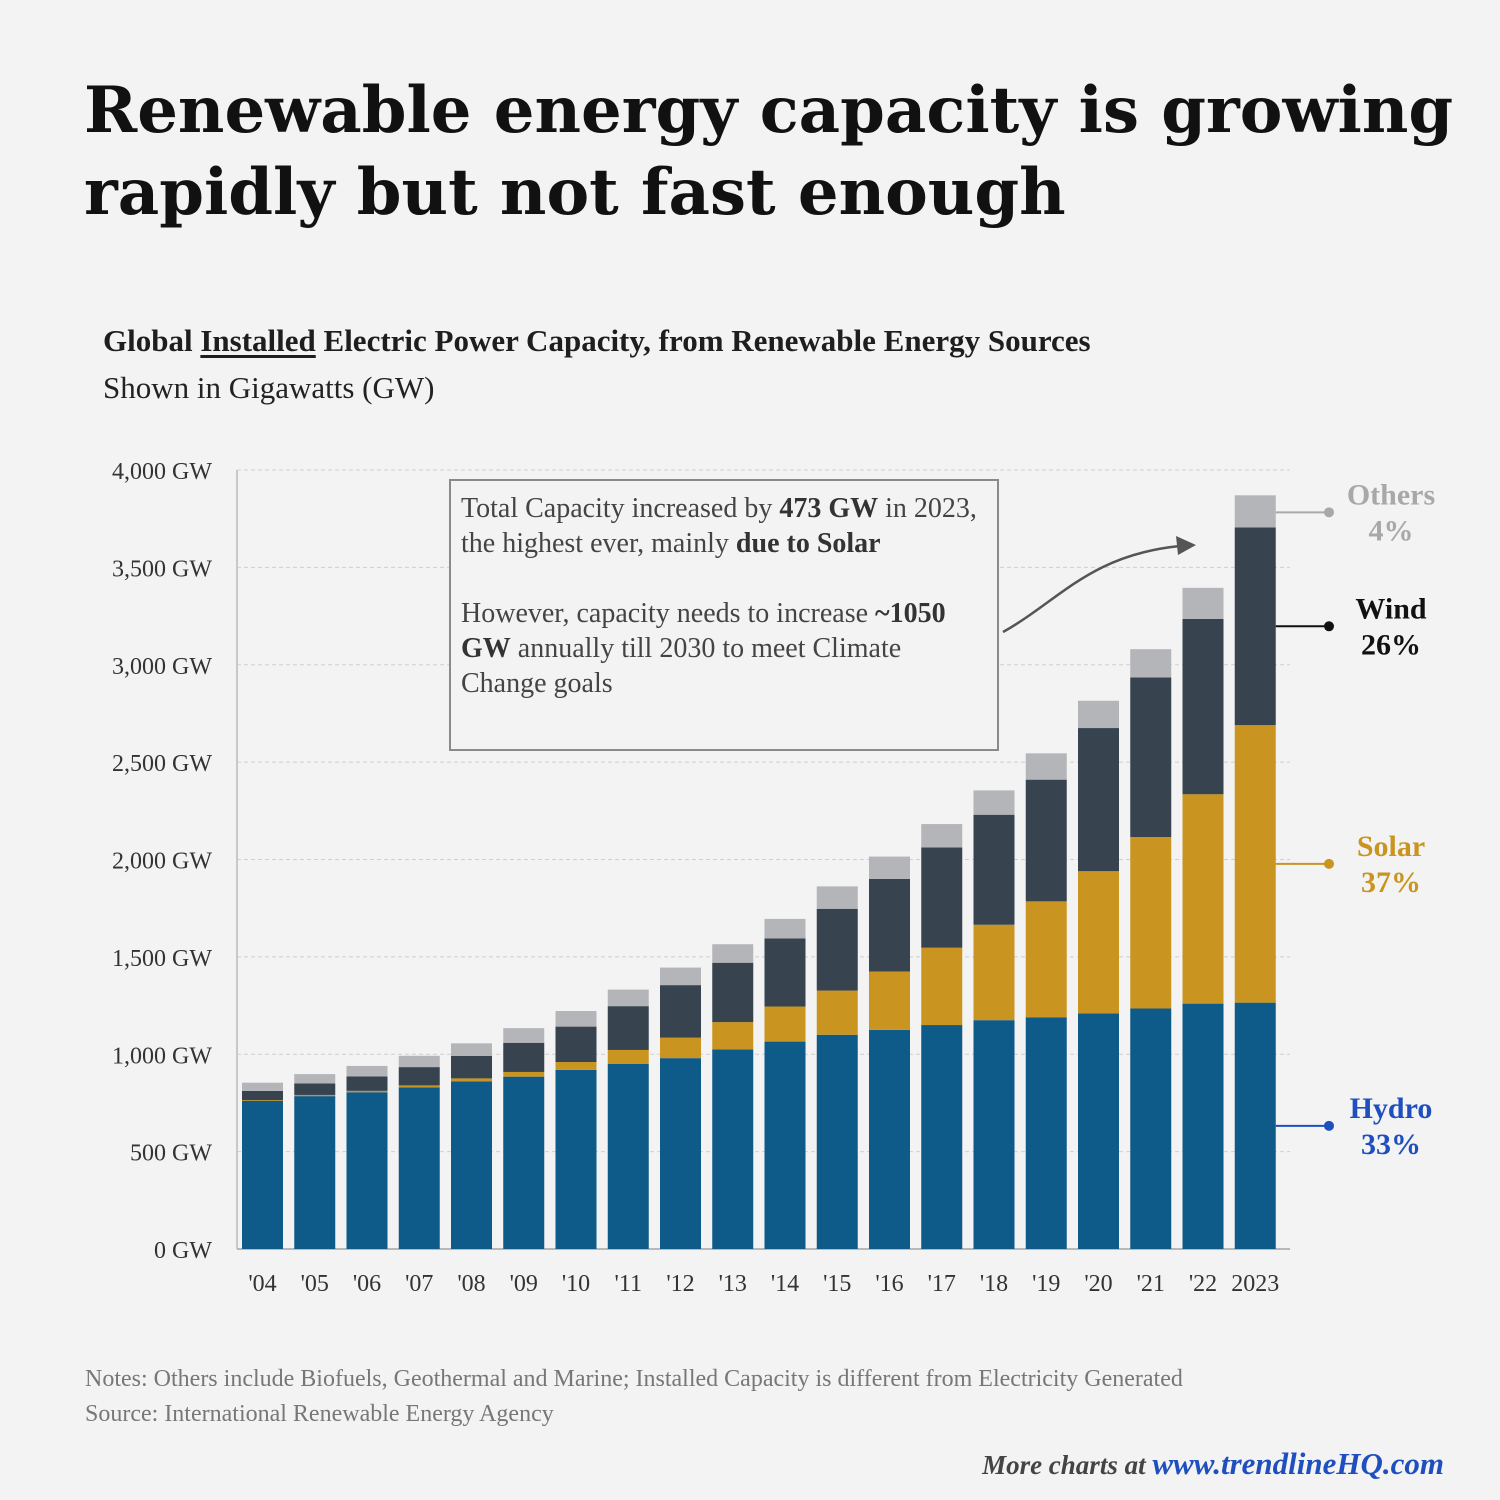  I want to click on x-tick-label: '08, so click(471, 1284).